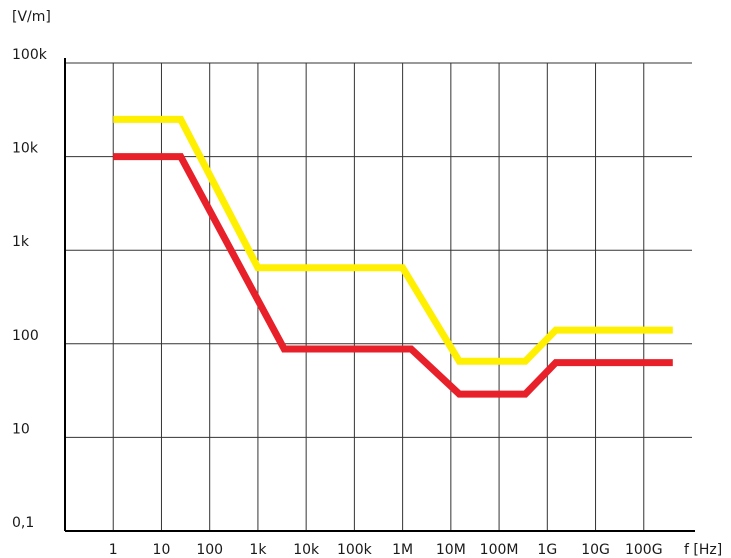 The height and width of the screenshot is (558, 731). What do you see at coordinates (21, 429) in the screenshot?
I see `y-tick-label: 10` at bounding box center [21, 429].